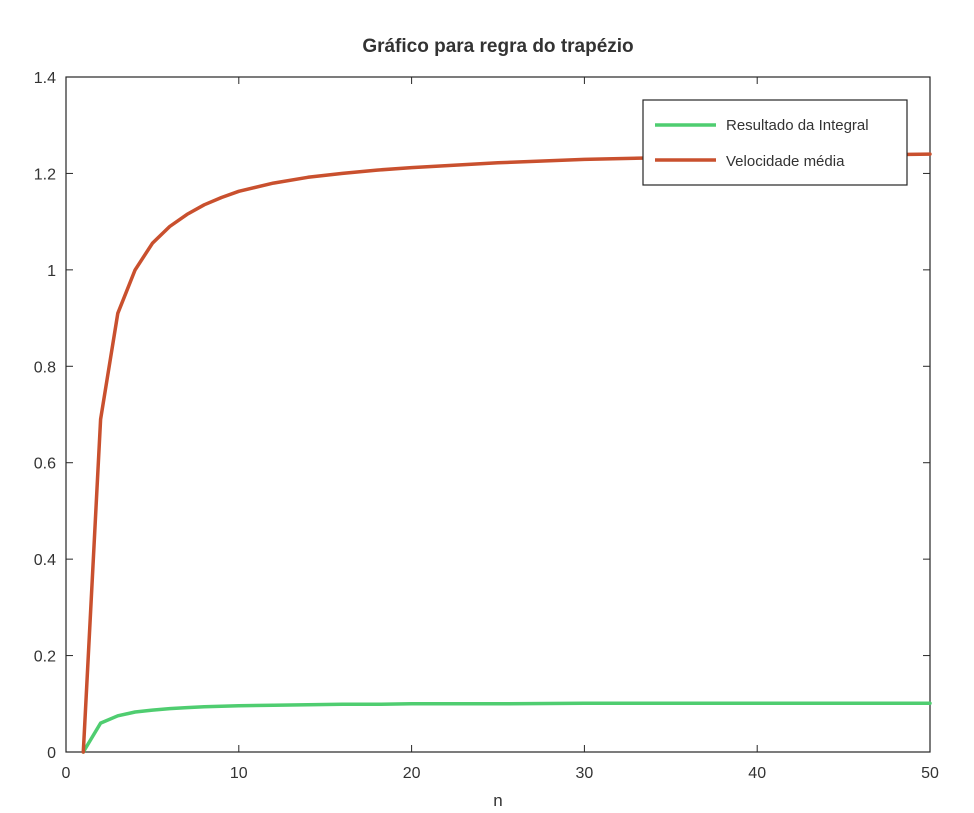  Describe the element at coordinates (66, 773) in the screenshot. I see `x-tick-label: 0` at that location.